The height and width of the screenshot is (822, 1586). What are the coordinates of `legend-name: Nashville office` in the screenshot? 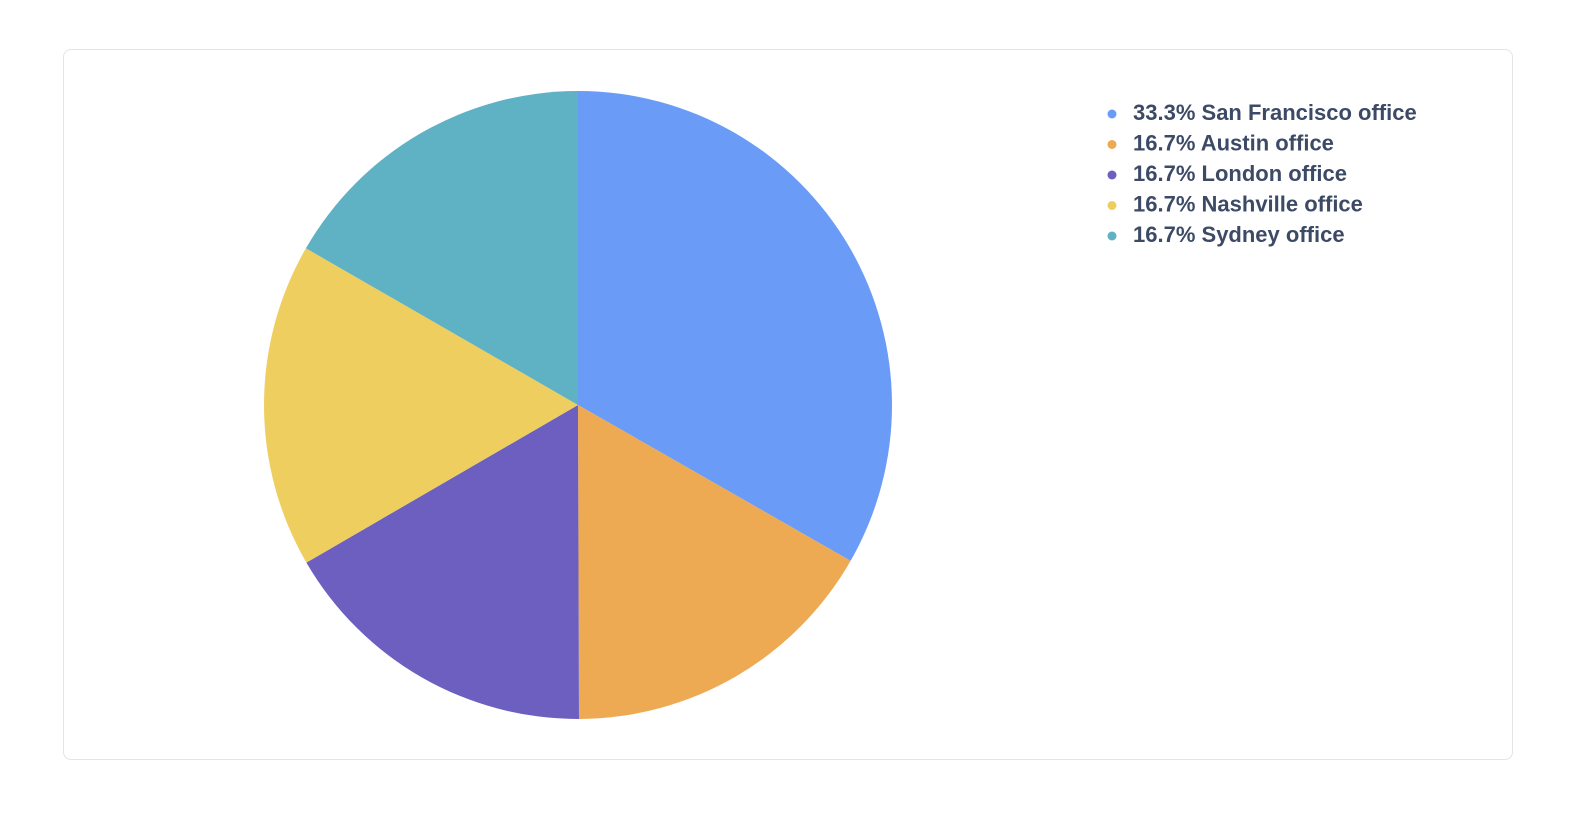 It's located at (1282, 203).